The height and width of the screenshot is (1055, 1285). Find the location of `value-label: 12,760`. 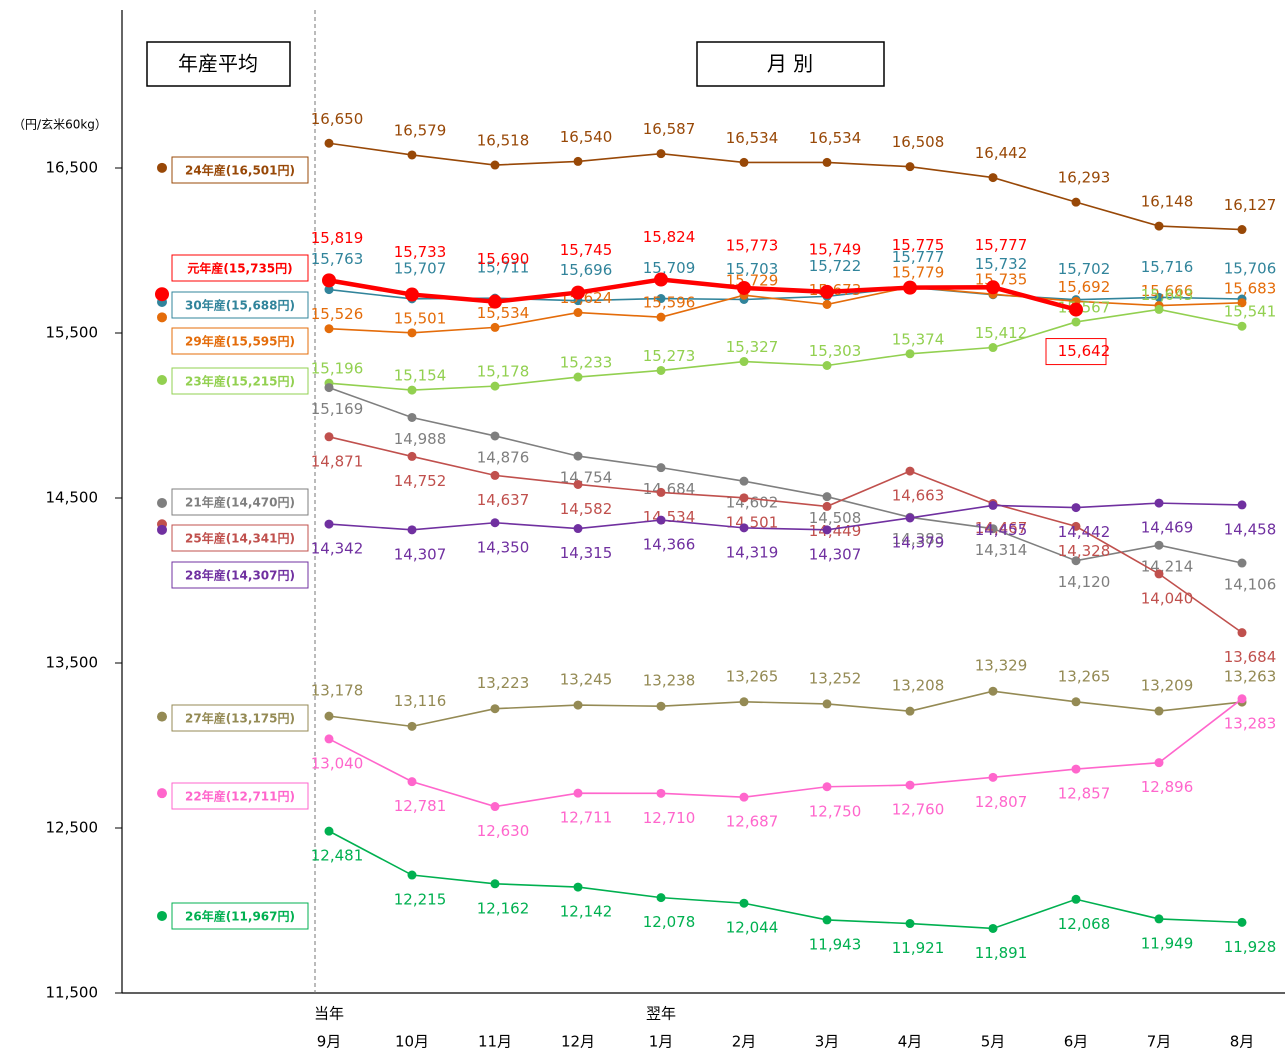

value-label: 12,760 is located at coordinates (918, 810).